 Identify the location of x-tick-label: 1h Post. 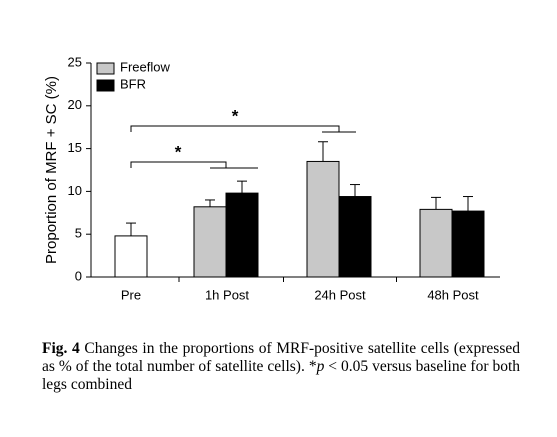
(227, 294).